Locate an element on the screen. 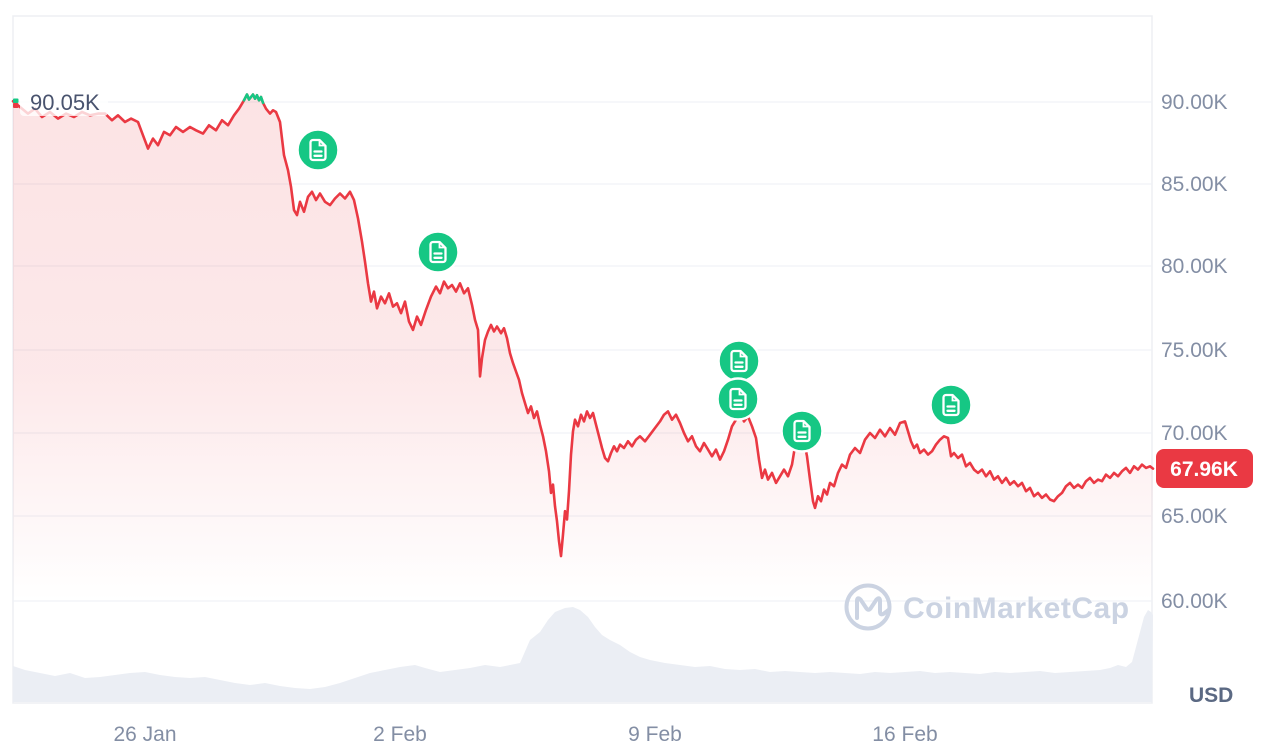  current-price-text: 67.96K is located at coordinates (1204, 469).